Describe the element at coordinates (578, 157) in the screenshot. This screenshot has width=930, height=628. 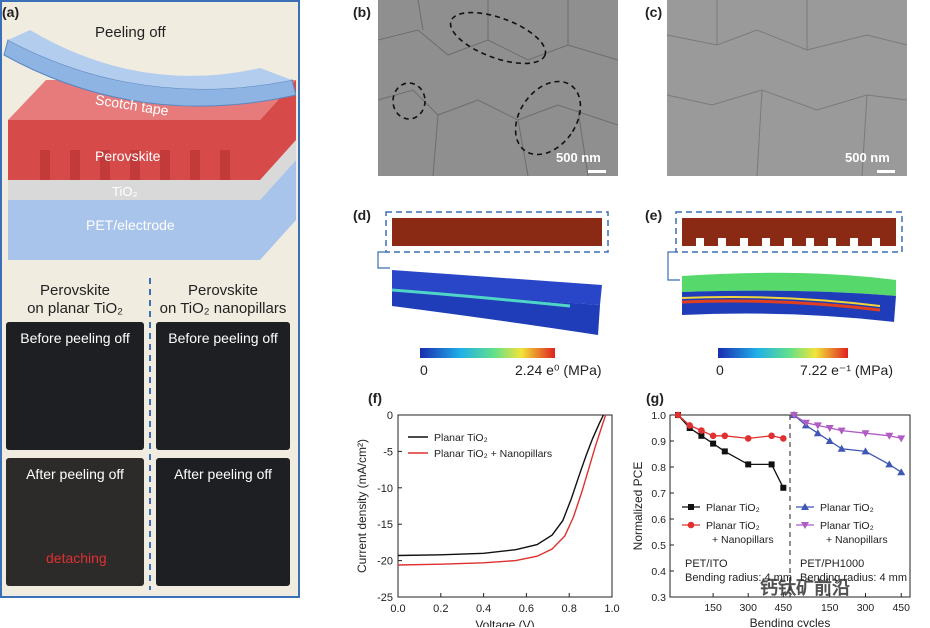
I see `scale-b: 500 nm` at that location.